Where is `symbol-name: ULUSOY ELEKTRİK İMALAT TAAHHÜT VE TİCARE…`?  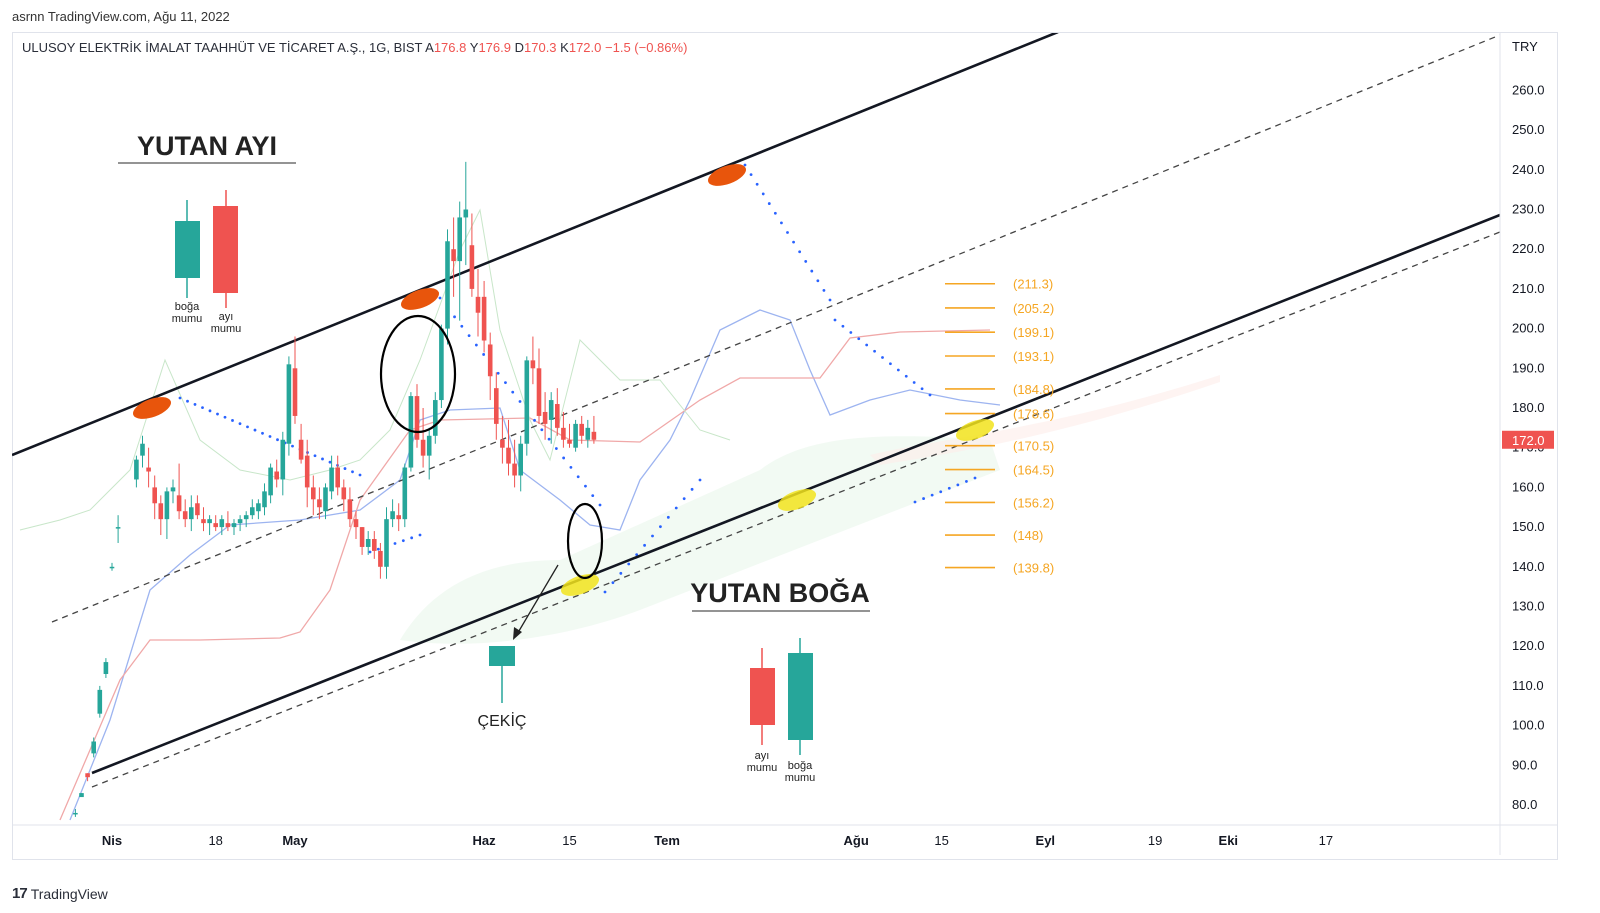
symbol-name: ULUSOY ELEKTRİK İMALAT TAAHHÜT VE TİCARE… is located at coordinates (222, 47).